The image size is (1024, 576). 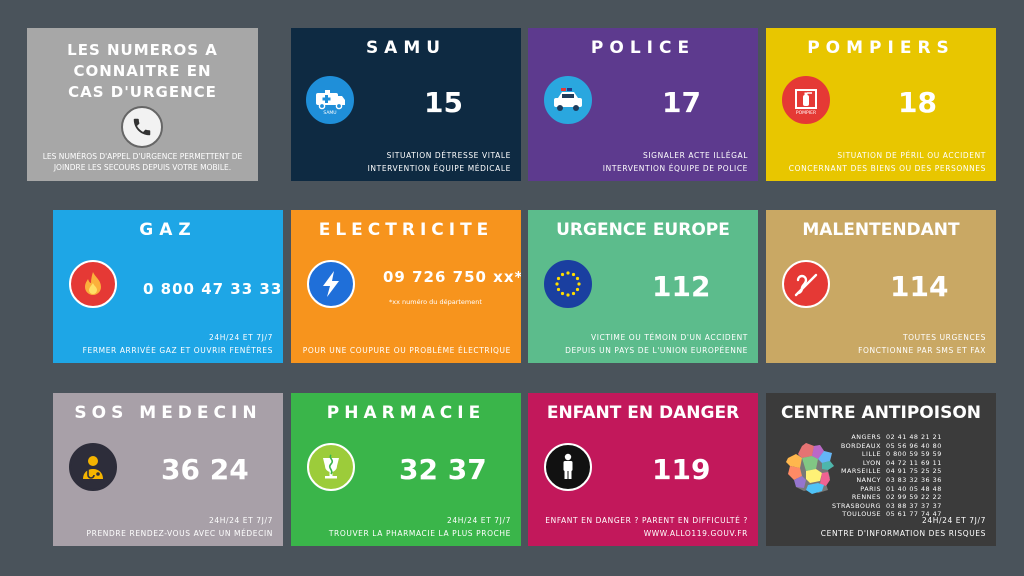 What do you see at coordinates (568, 100) in the screenshot?
I see `police-car-icon` at bounding box center [568, 100].